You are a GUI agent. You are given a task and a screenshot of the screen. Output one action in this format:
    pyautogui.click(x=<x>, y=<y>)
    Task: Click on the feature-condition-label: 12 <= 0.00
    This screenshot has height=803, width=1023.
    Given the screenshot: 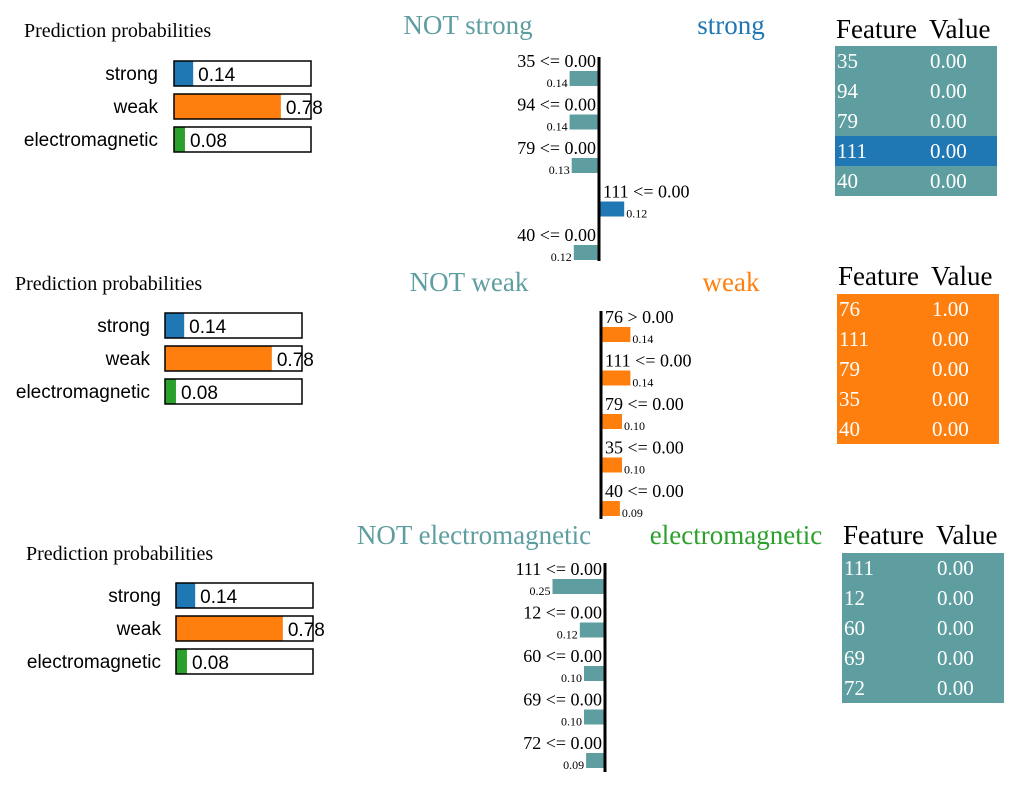 What is the action you would take?
    pyautogui.click(x=562, y=613)
    